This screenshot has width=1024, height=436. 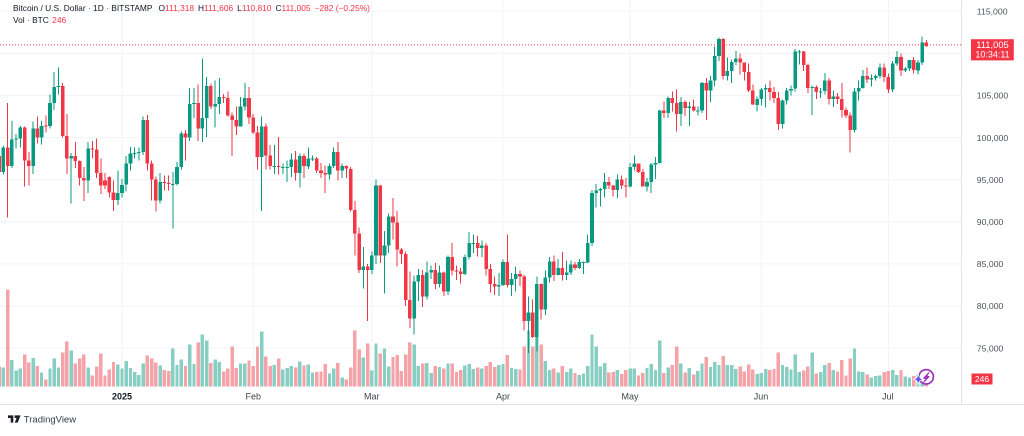 I want to click on svg-text: Jun, so click(x=761, y=397).